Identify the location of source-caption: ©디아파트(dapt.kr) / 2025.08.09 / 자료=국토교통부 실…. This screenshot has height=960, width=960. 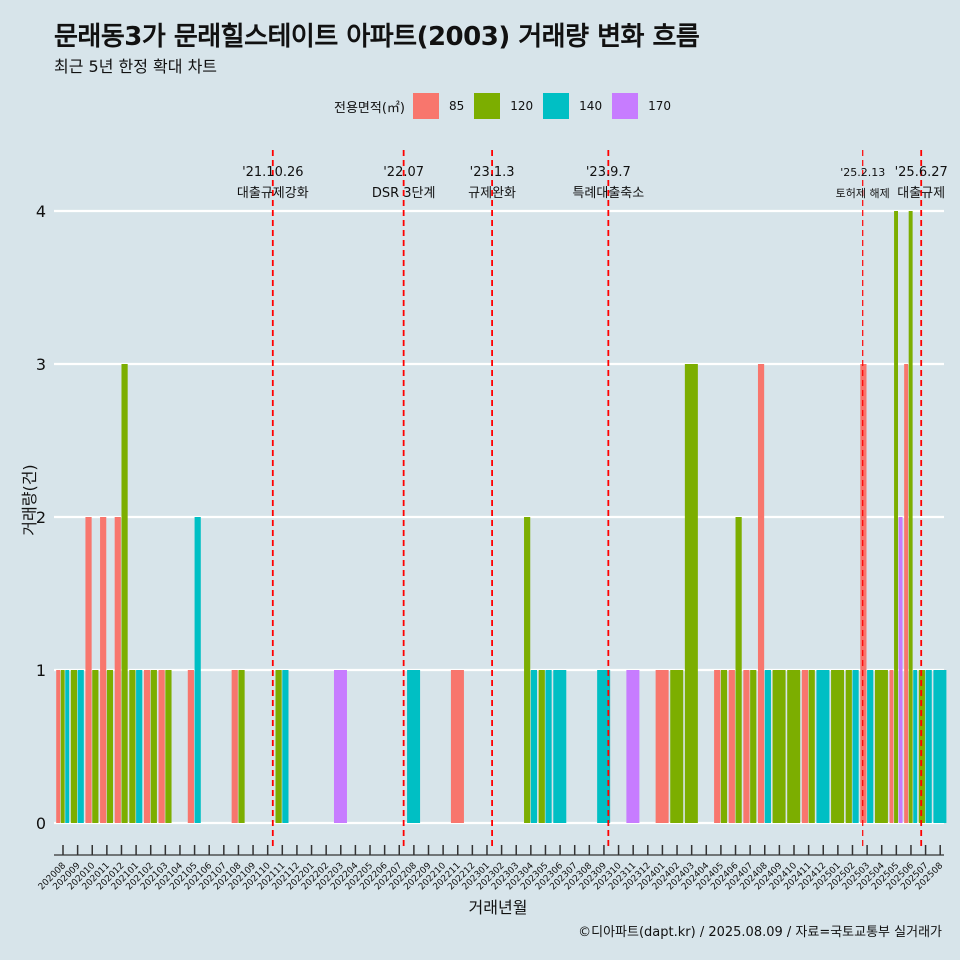
(760, 932).